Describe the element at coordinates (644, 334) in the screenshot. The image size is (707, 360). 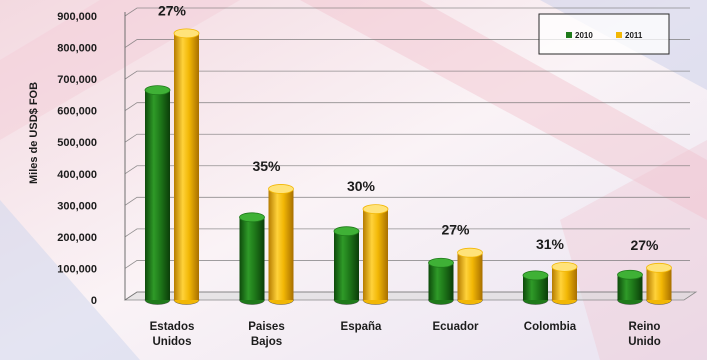
I see `x-tick-label: Reino Unido` at that location.